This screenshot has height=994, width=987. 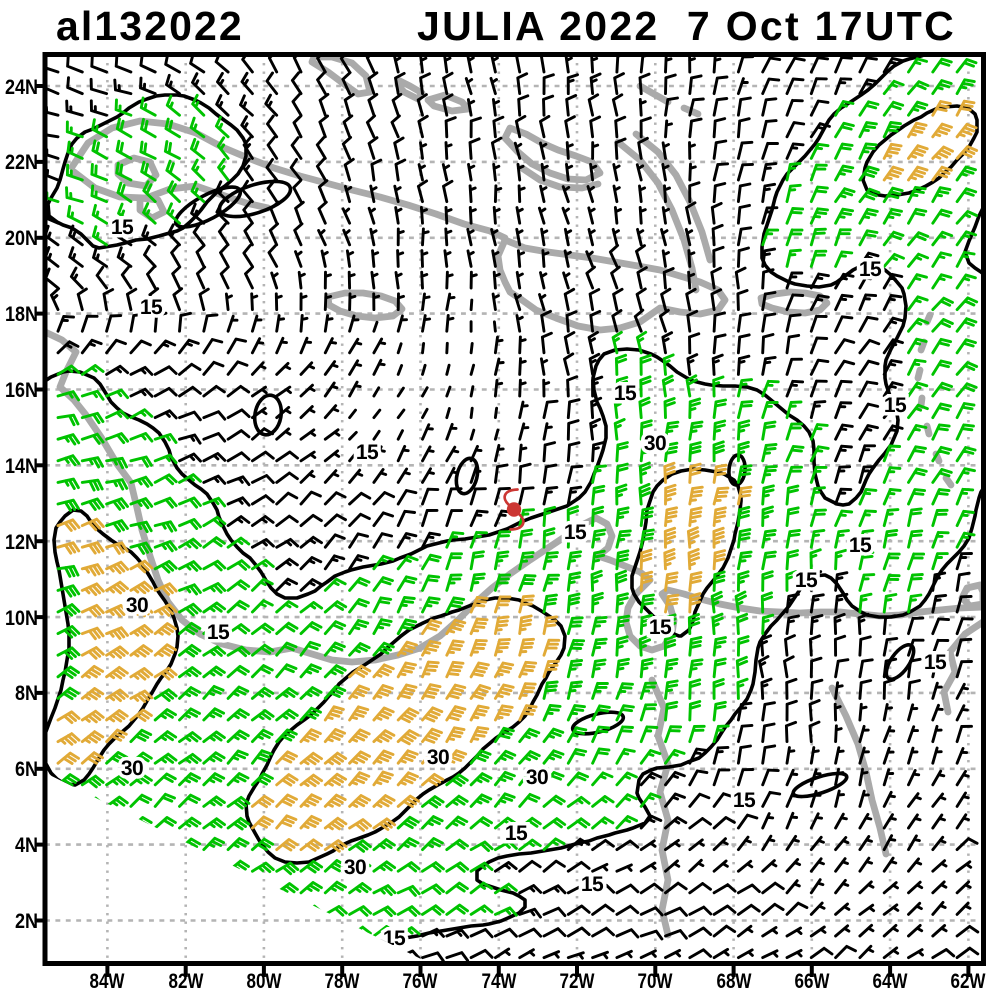 What do you see at coordinates (21, 162) in the screenshot?
I see `svg-text: 22N` at bounding box center [21, 162].